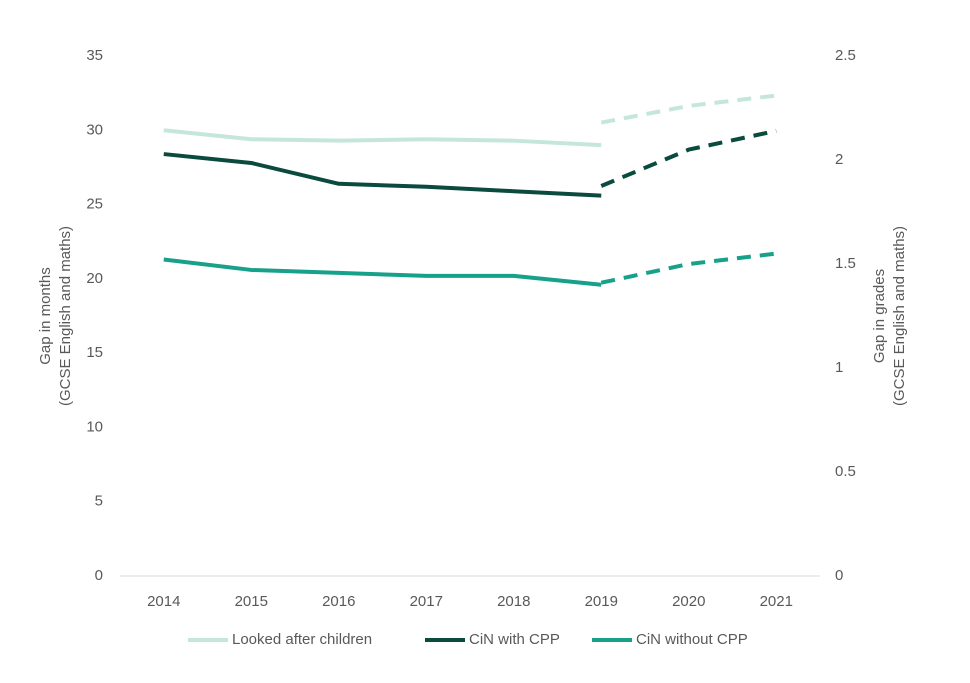 The height and width of the screenshot is (683, 970). Describe the element at coordinates (514, 639) in the screenshot. I see `legend-label: CiN with CPP` at that location.